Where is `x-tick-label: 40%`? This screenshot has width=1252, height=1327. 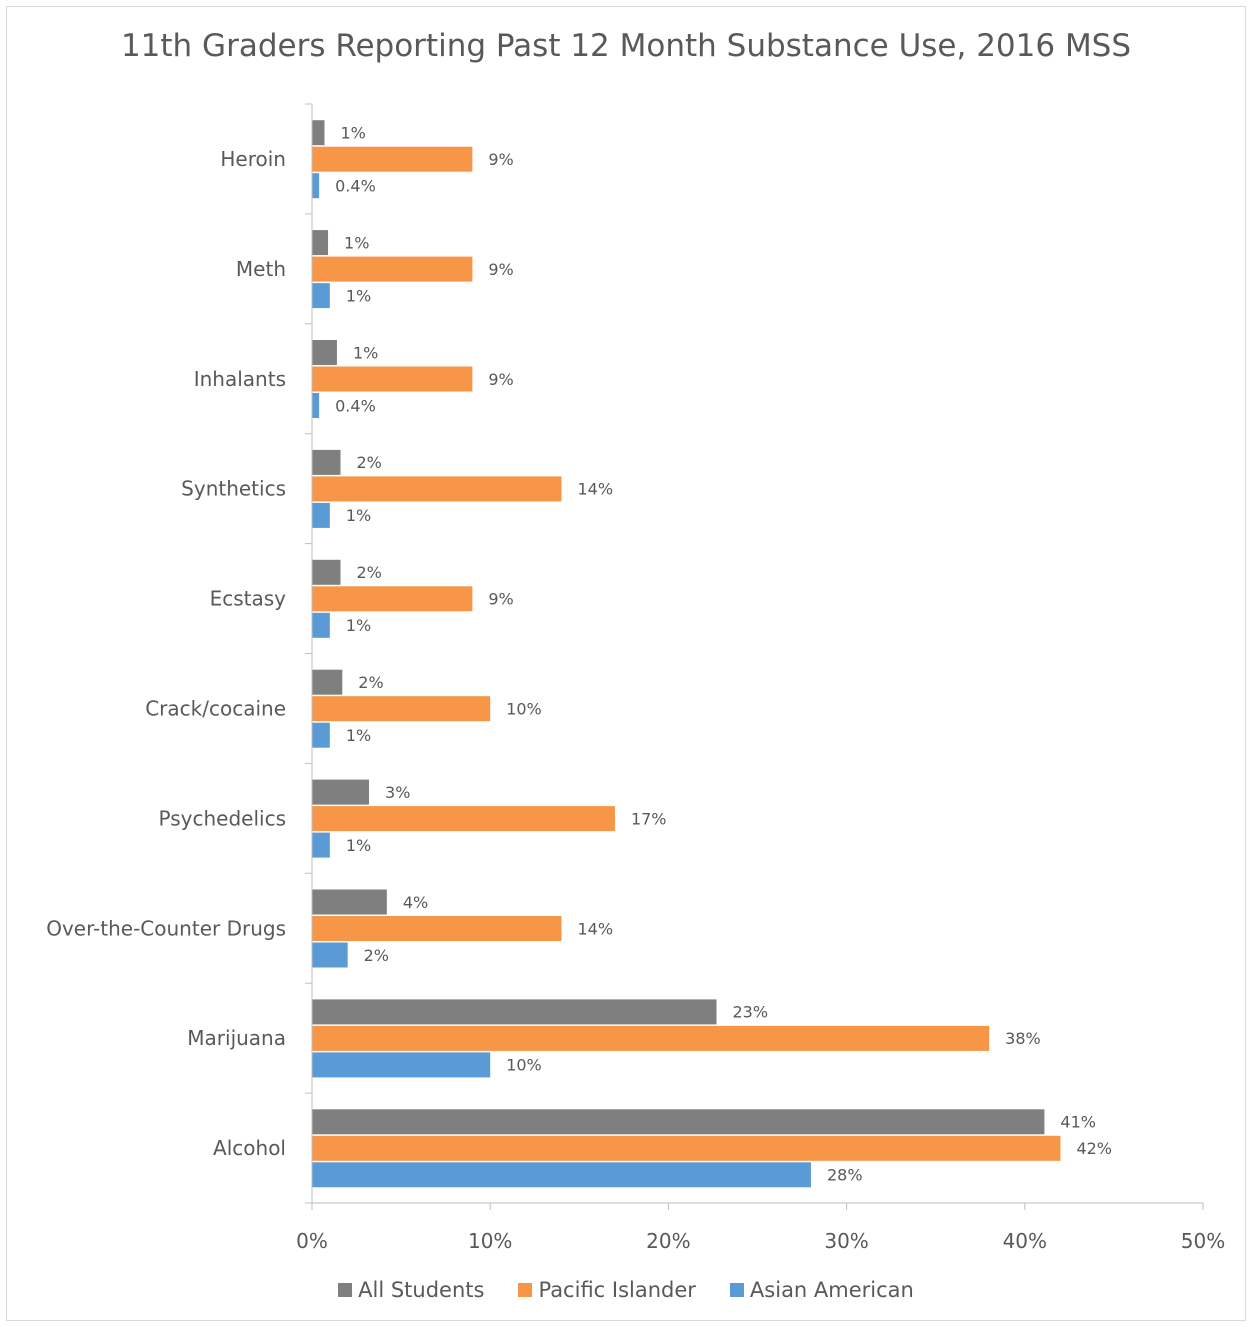
x-tick-label: 40% is located at coordinates (1025, 1241).